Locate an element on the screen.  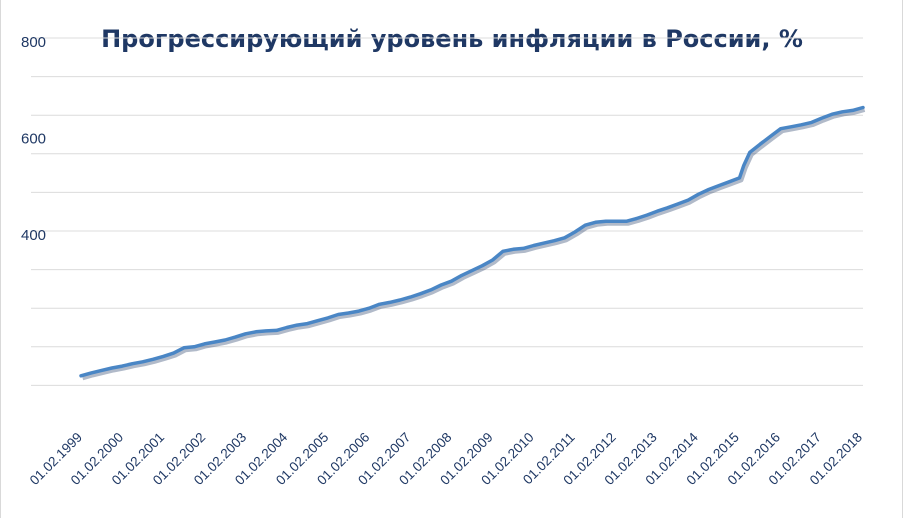
y-axis-tick-labels: 400 600 800 is located at coordinates (33, 139).